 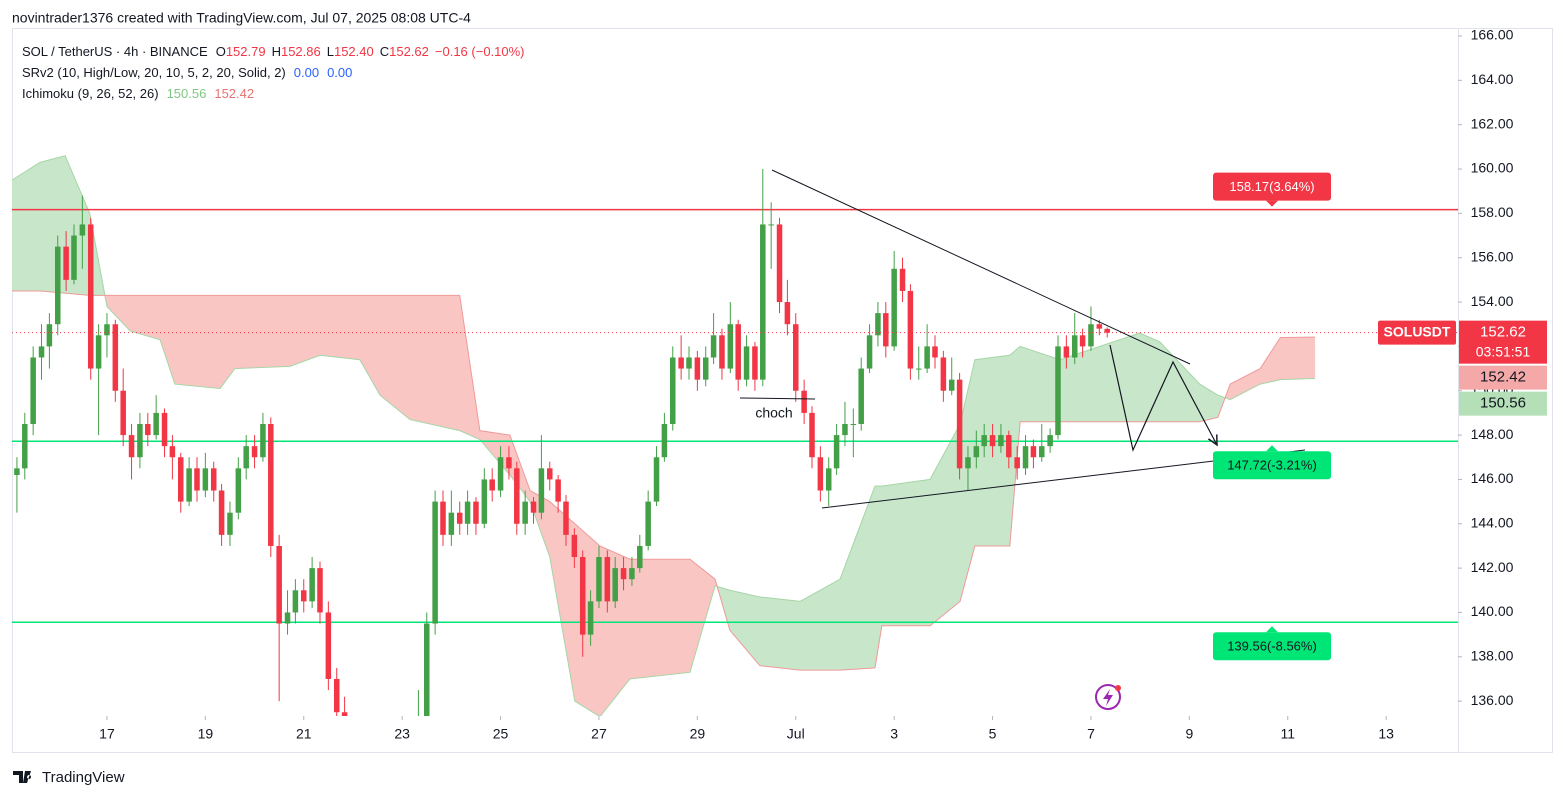 I want to click on level-badge: 139.56(-8.56%), so click(x=1272, y=643).